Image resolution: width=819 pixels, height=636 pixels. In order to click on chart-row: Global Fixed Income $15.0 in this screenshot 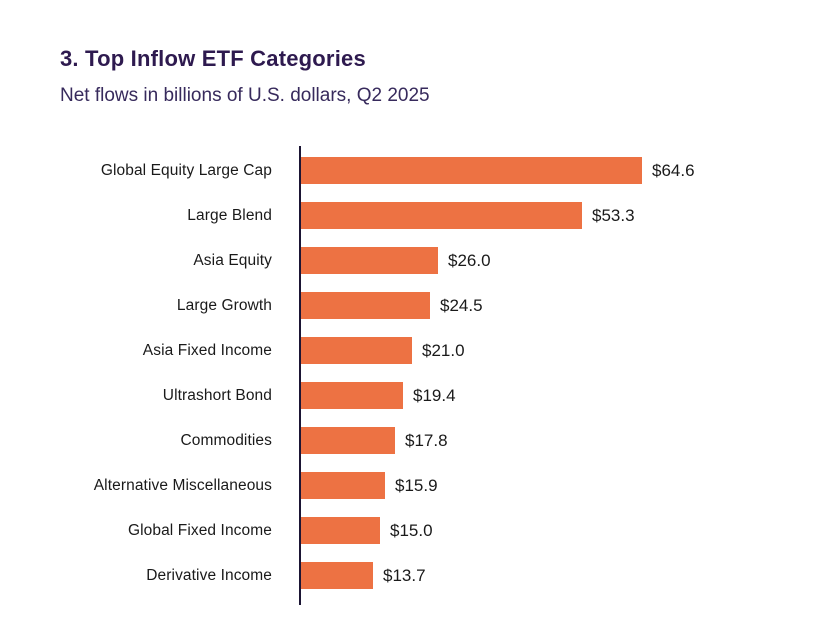, I will do `click(409, 530)`.